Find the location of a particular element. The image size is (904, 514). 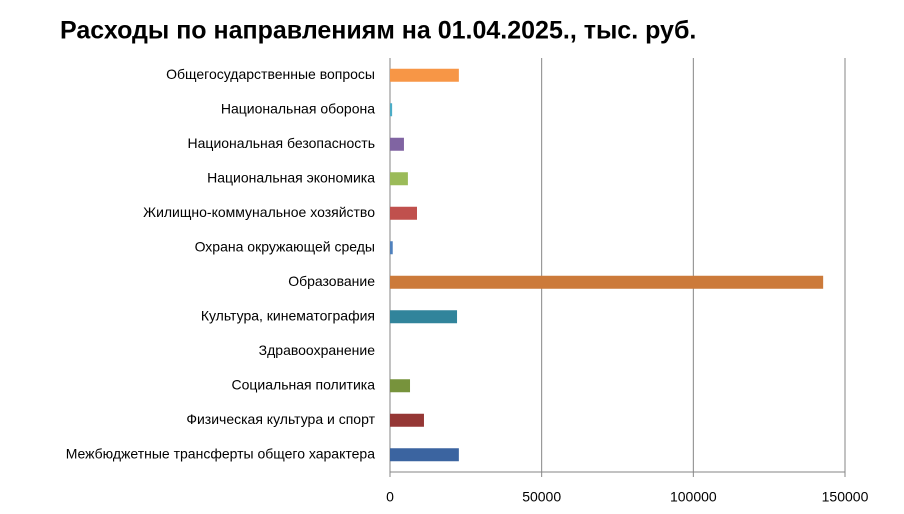

x-tick-label: 50000 is located at coordinates (541, 497).